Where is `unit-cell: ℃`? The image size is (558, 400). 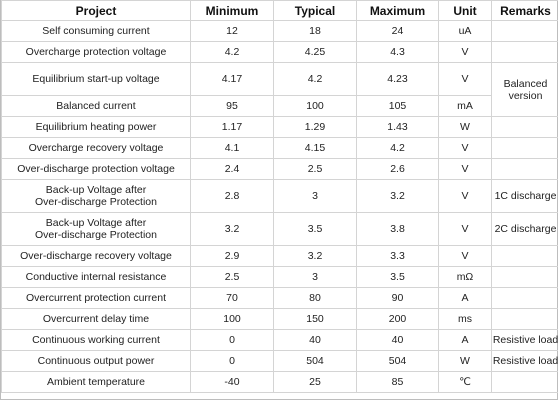
unit-cell: ℃ is located at coordinates (465, 382).